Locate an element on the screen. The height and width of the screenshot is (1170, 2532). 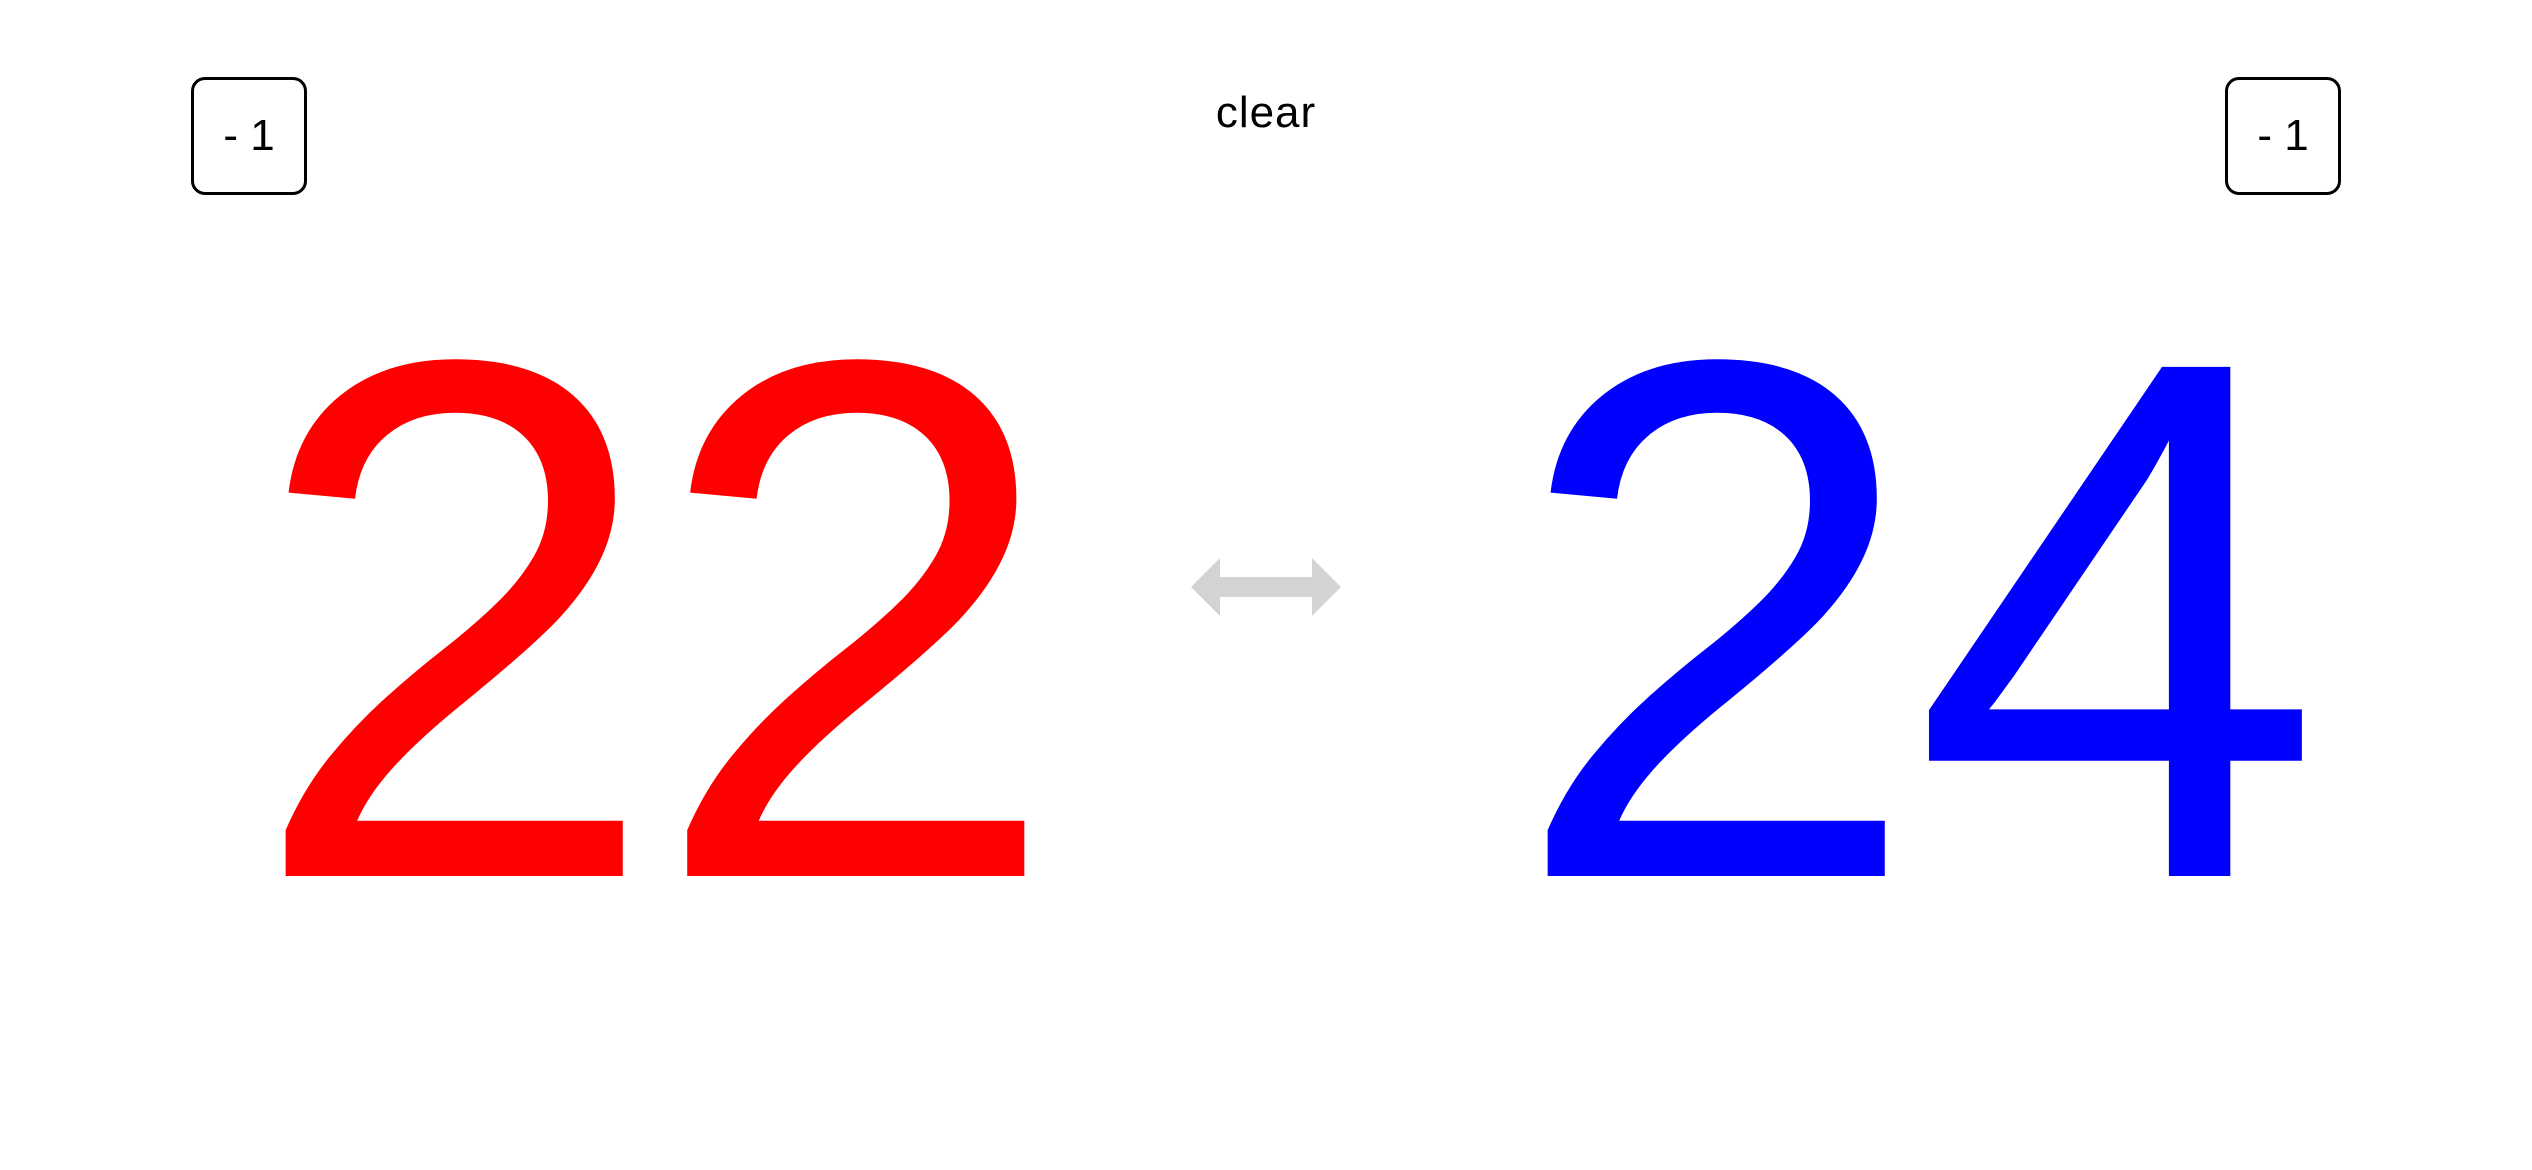
swap-arrows-icon is located at coordinates (1266, 587).